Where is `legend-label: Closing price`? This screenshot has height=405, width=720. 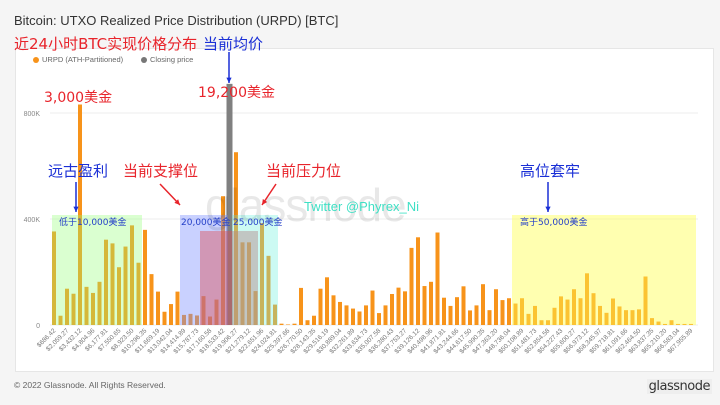
legend-label: Closing price is located at coordinates (172, 59).